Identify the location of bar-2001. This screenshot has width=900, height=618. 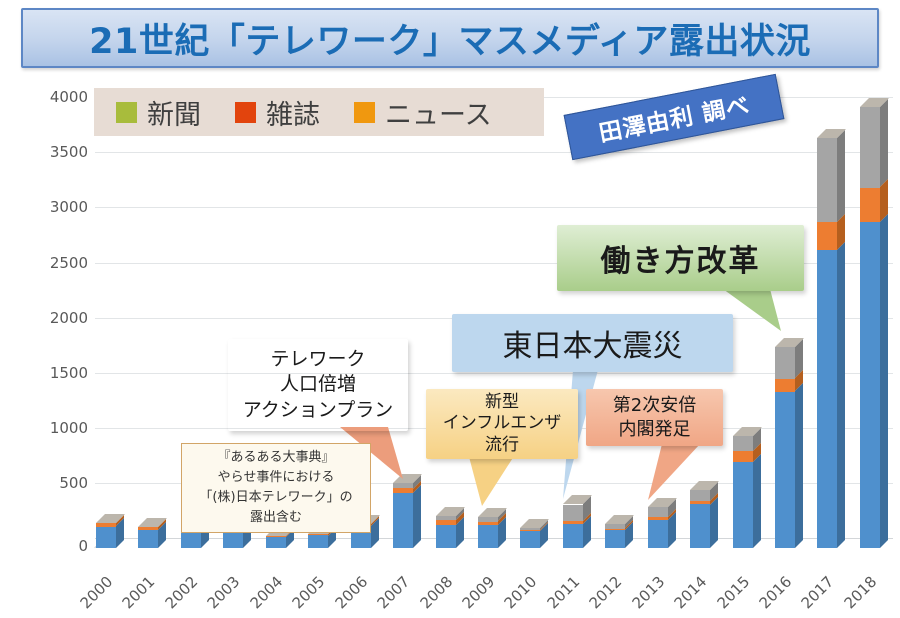
(153, 532).